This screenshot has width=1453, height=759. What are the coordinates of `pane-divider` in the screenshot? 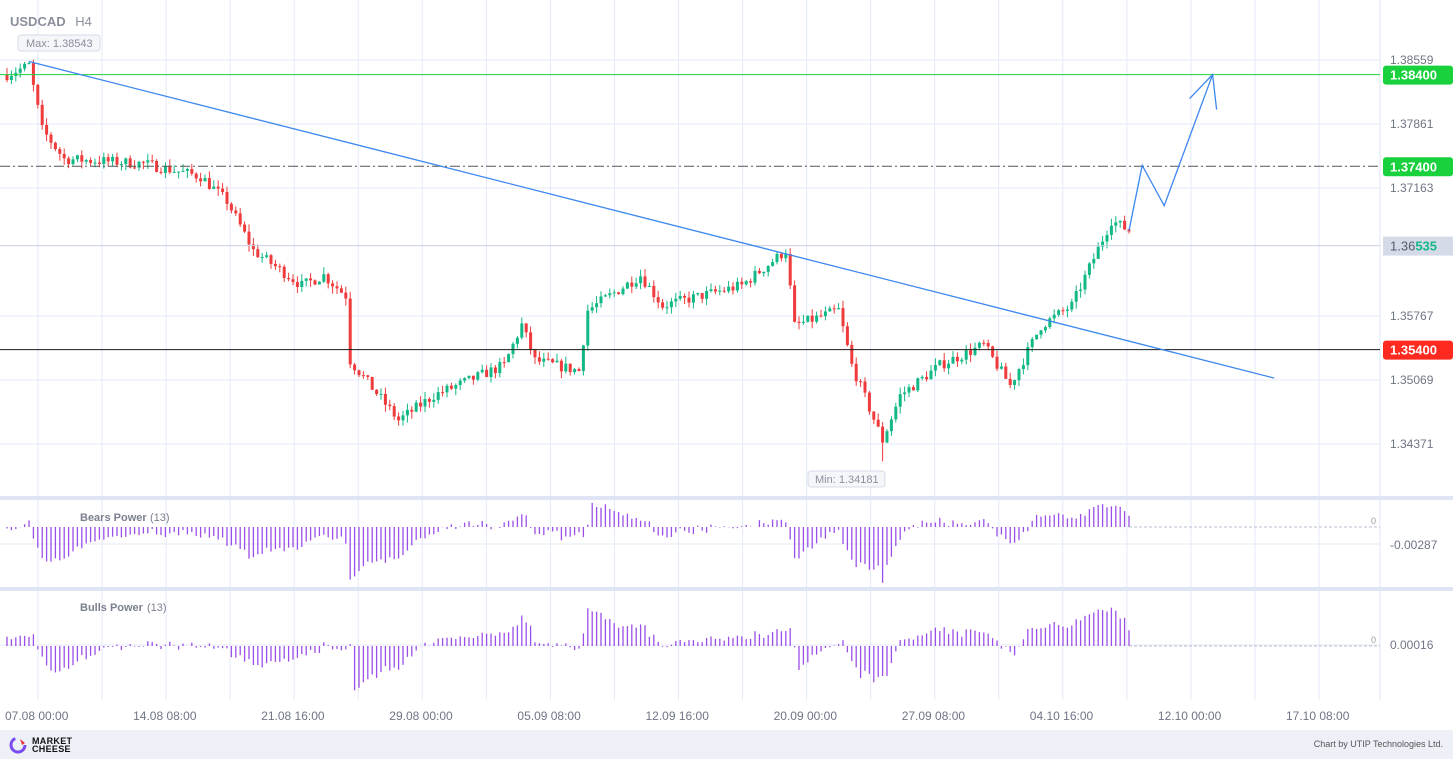 It's located at (726, 498).